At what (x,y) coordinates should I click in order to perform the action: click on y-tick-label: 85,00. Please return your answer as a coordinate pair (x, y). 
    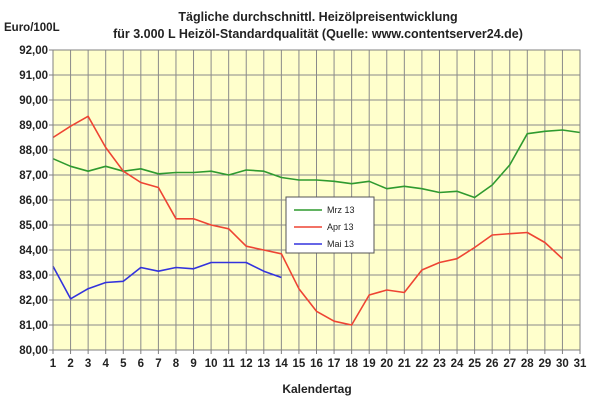
    Looking at the image, I should click on (33, 226).